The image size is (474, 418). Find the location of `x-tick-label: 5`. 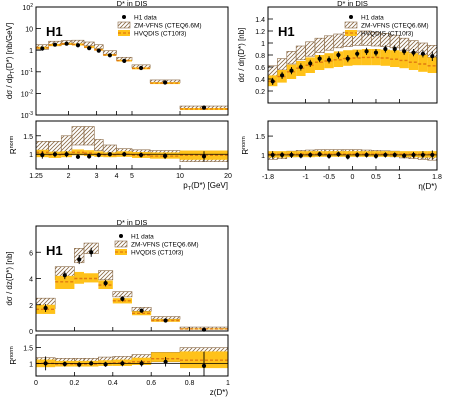

x-tick-label: 5 is located at coordinates (132, 176).